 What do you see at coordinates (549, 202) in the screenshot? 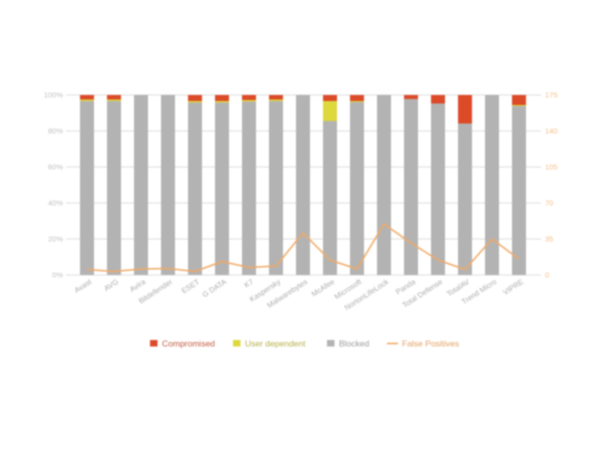
I see `svg-text: 70` at bounding box center [549, 202].